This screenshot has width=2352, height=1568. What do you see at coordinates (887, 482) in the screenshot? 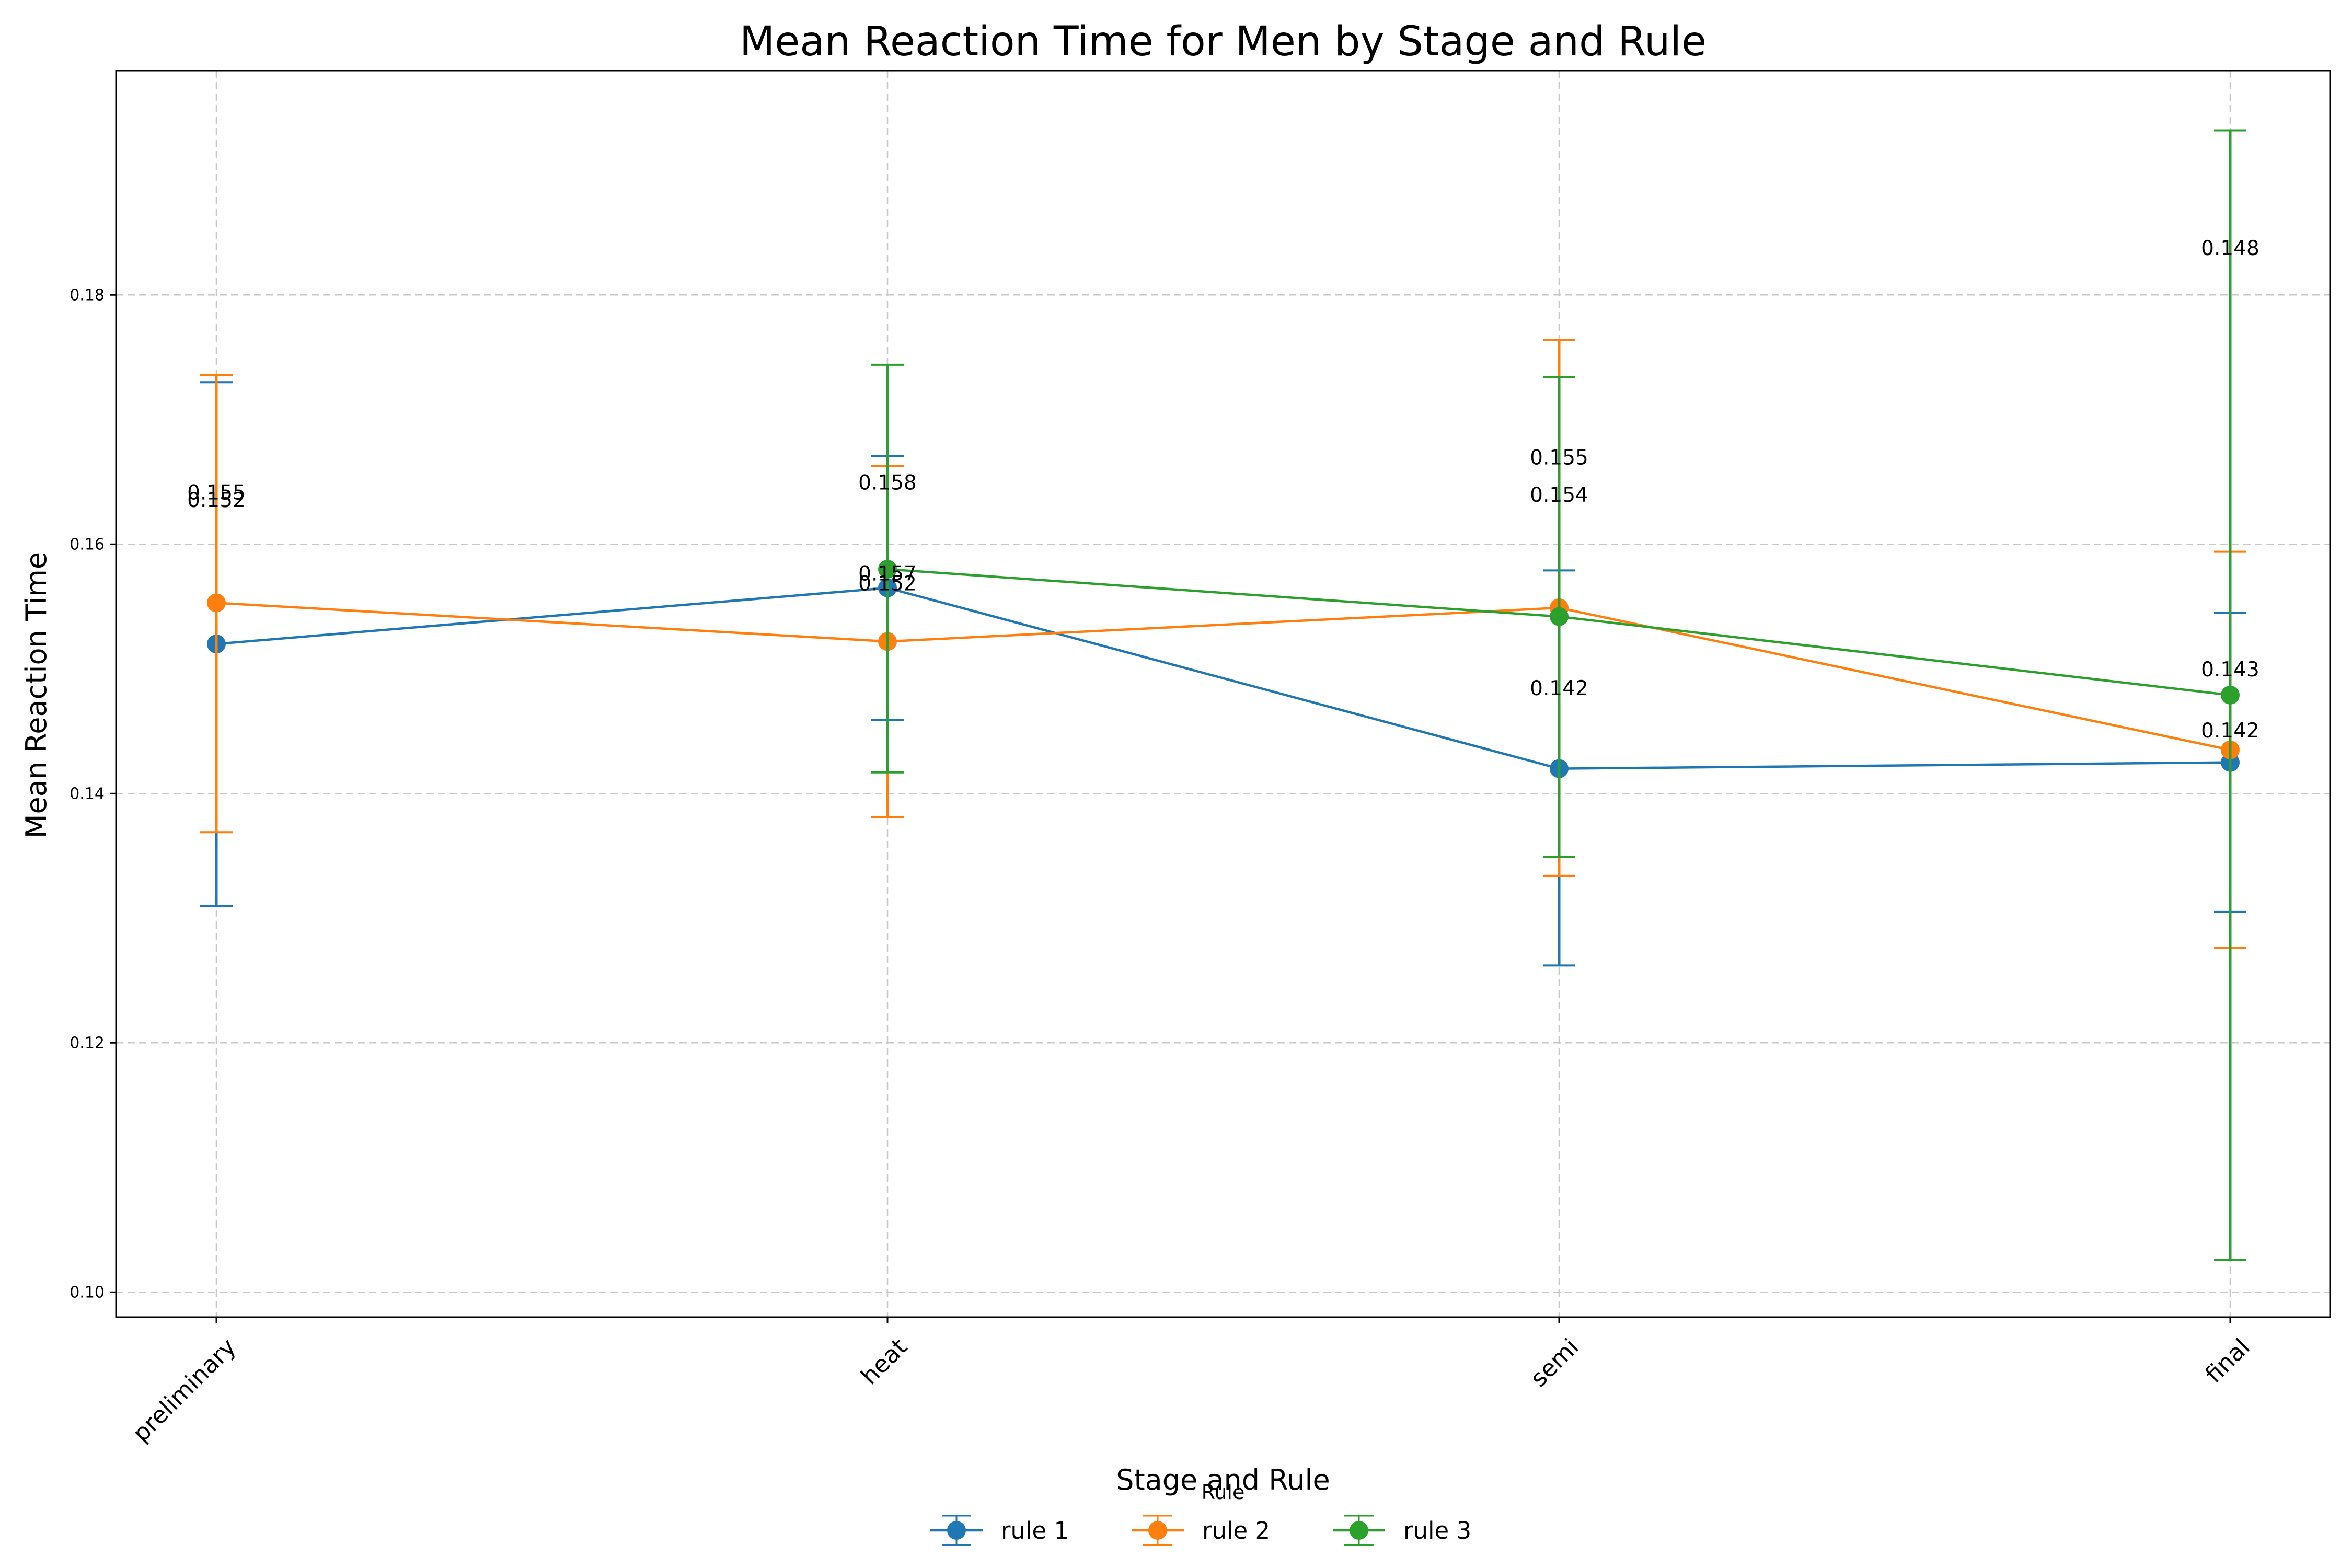
I see `data-label: 0.158` at bounding box center [887, 482].